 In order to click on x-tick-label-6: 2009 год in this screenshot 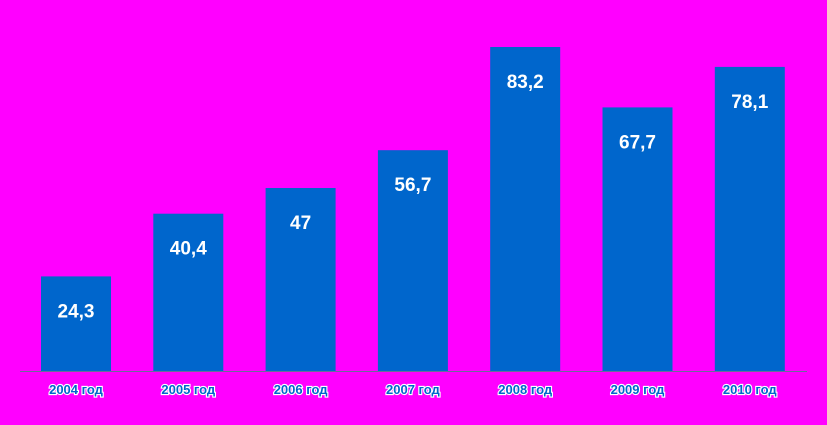, I will do `click(638, 389)`.